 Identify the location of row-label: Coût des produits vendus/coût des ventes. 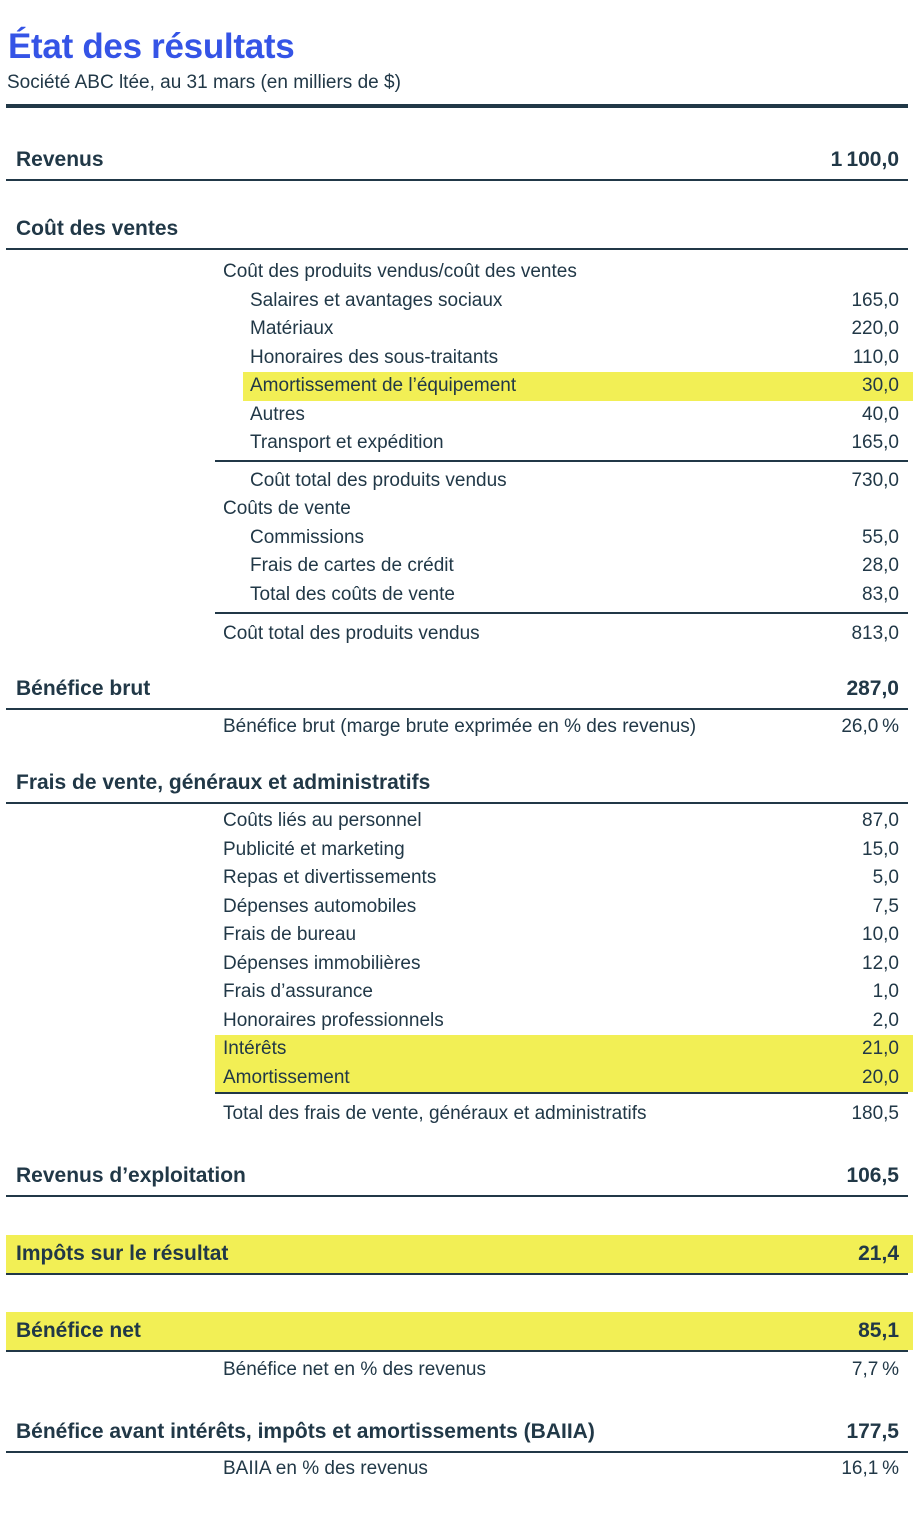
(400, 272).